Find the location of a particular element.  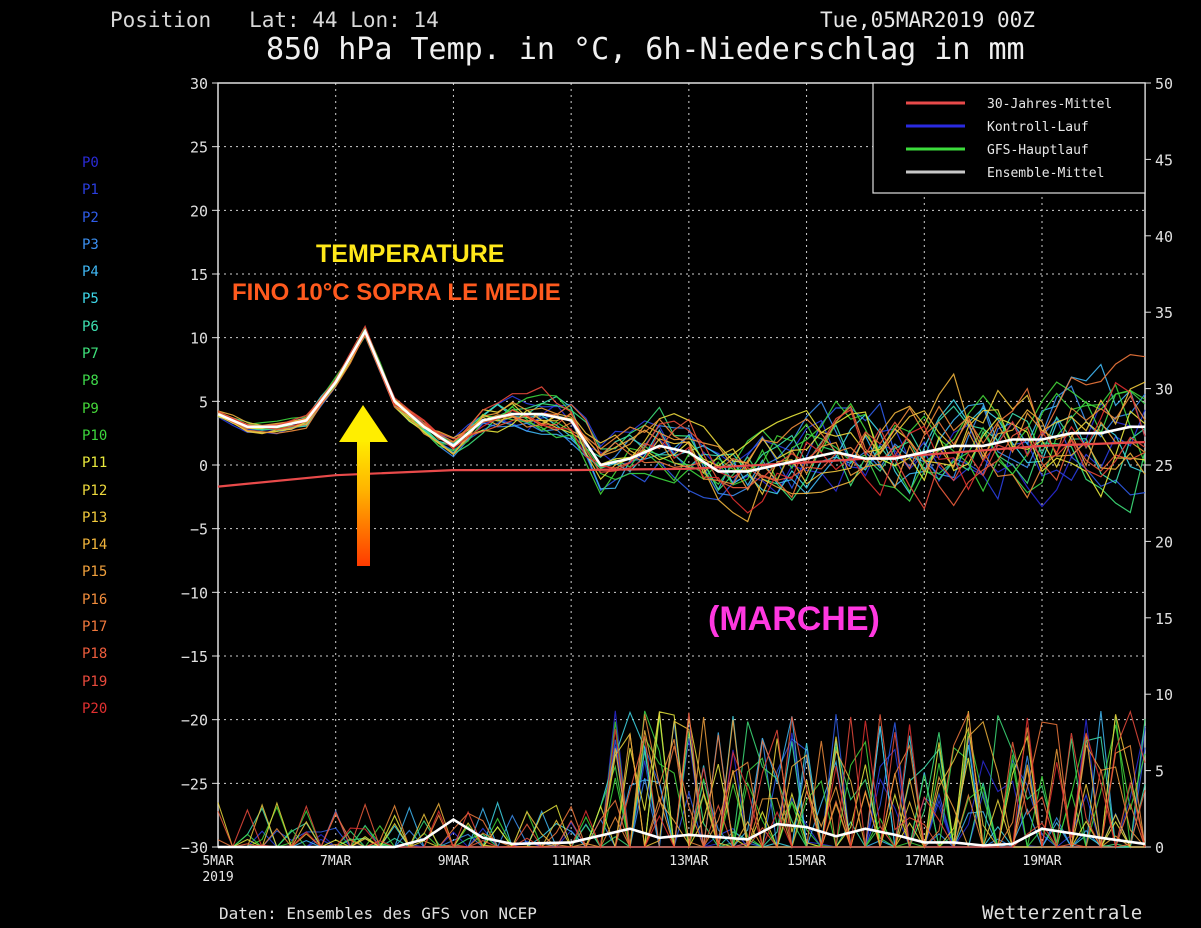

ensemble-member-label: P12 is located at coordinates (95, 490).